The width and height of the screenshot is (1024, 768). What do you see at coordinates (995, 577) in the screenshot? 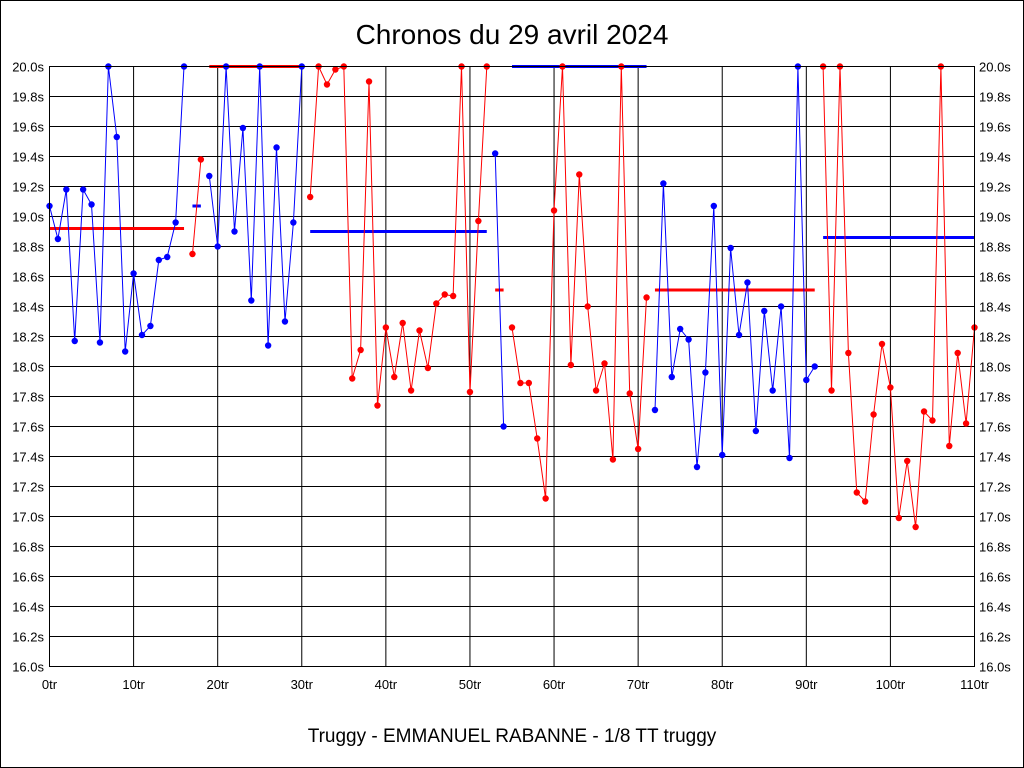
I see `y-tick-label-right: 16.6s` at bounding box center [995, 577].